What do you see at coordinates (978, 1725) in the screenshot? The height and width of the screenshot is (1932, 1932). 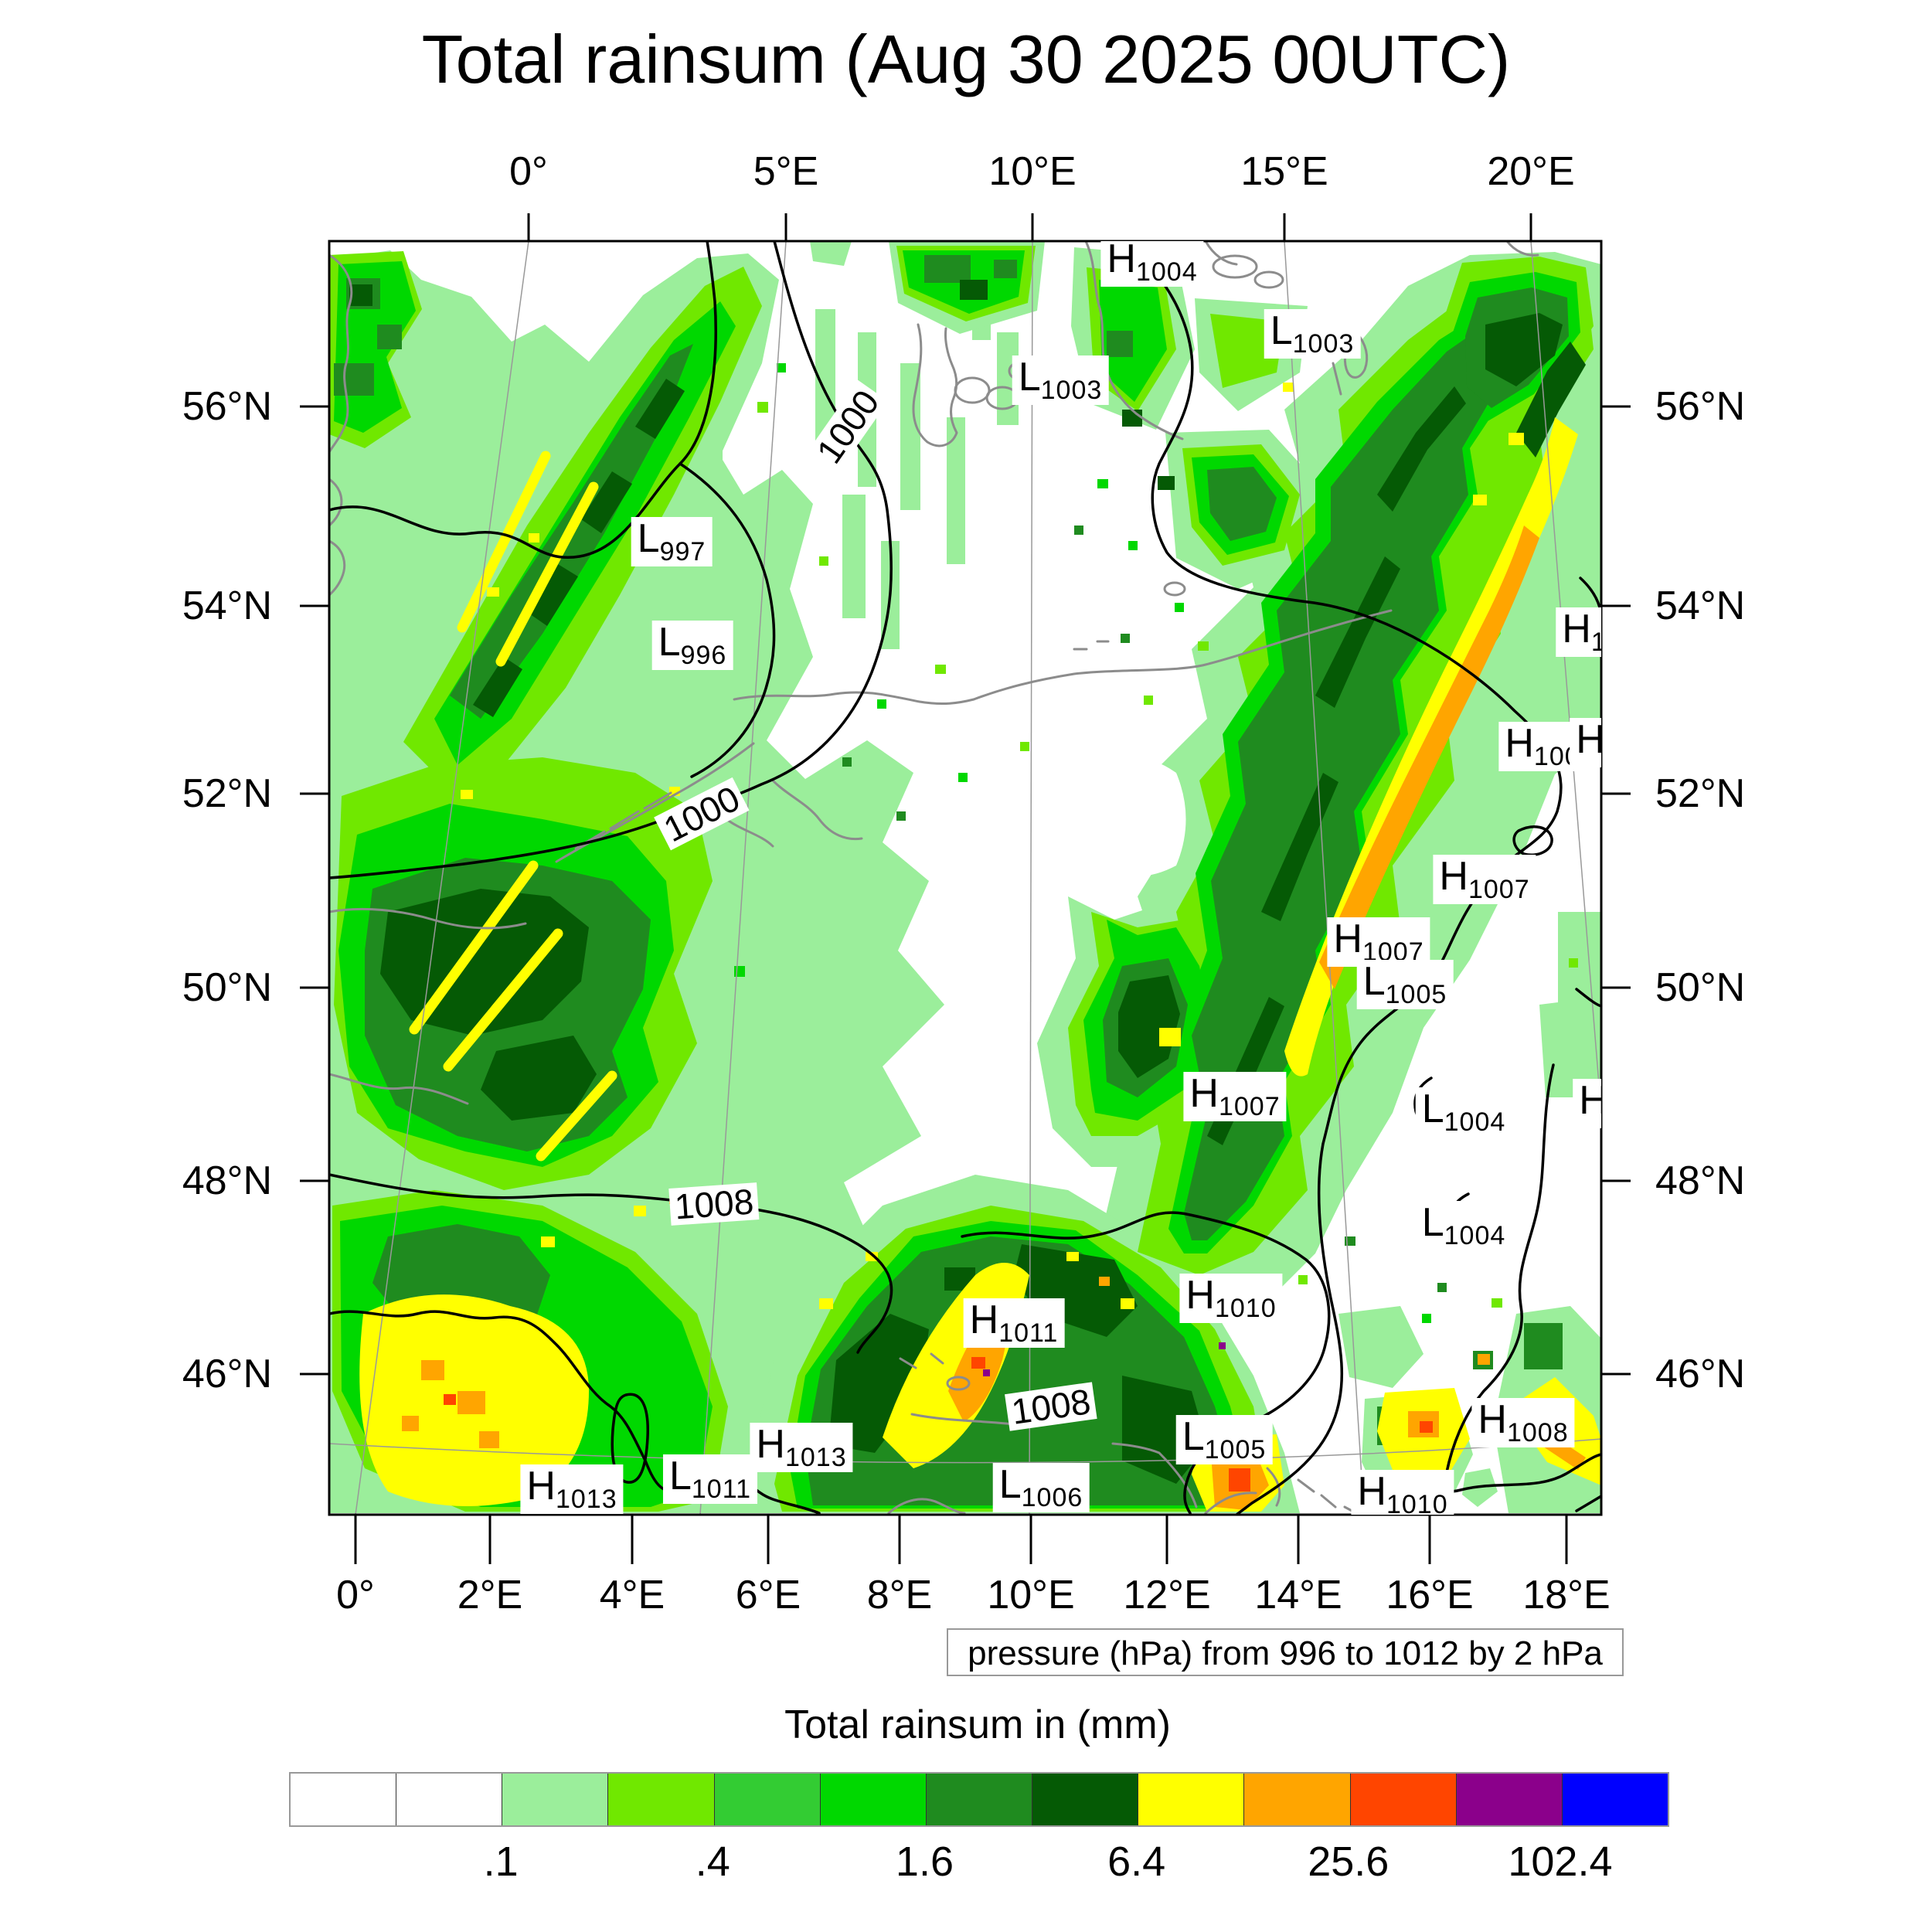 I see `colorbar-title: Total rainsum in (mm)` at bounding box center [978, 1725].